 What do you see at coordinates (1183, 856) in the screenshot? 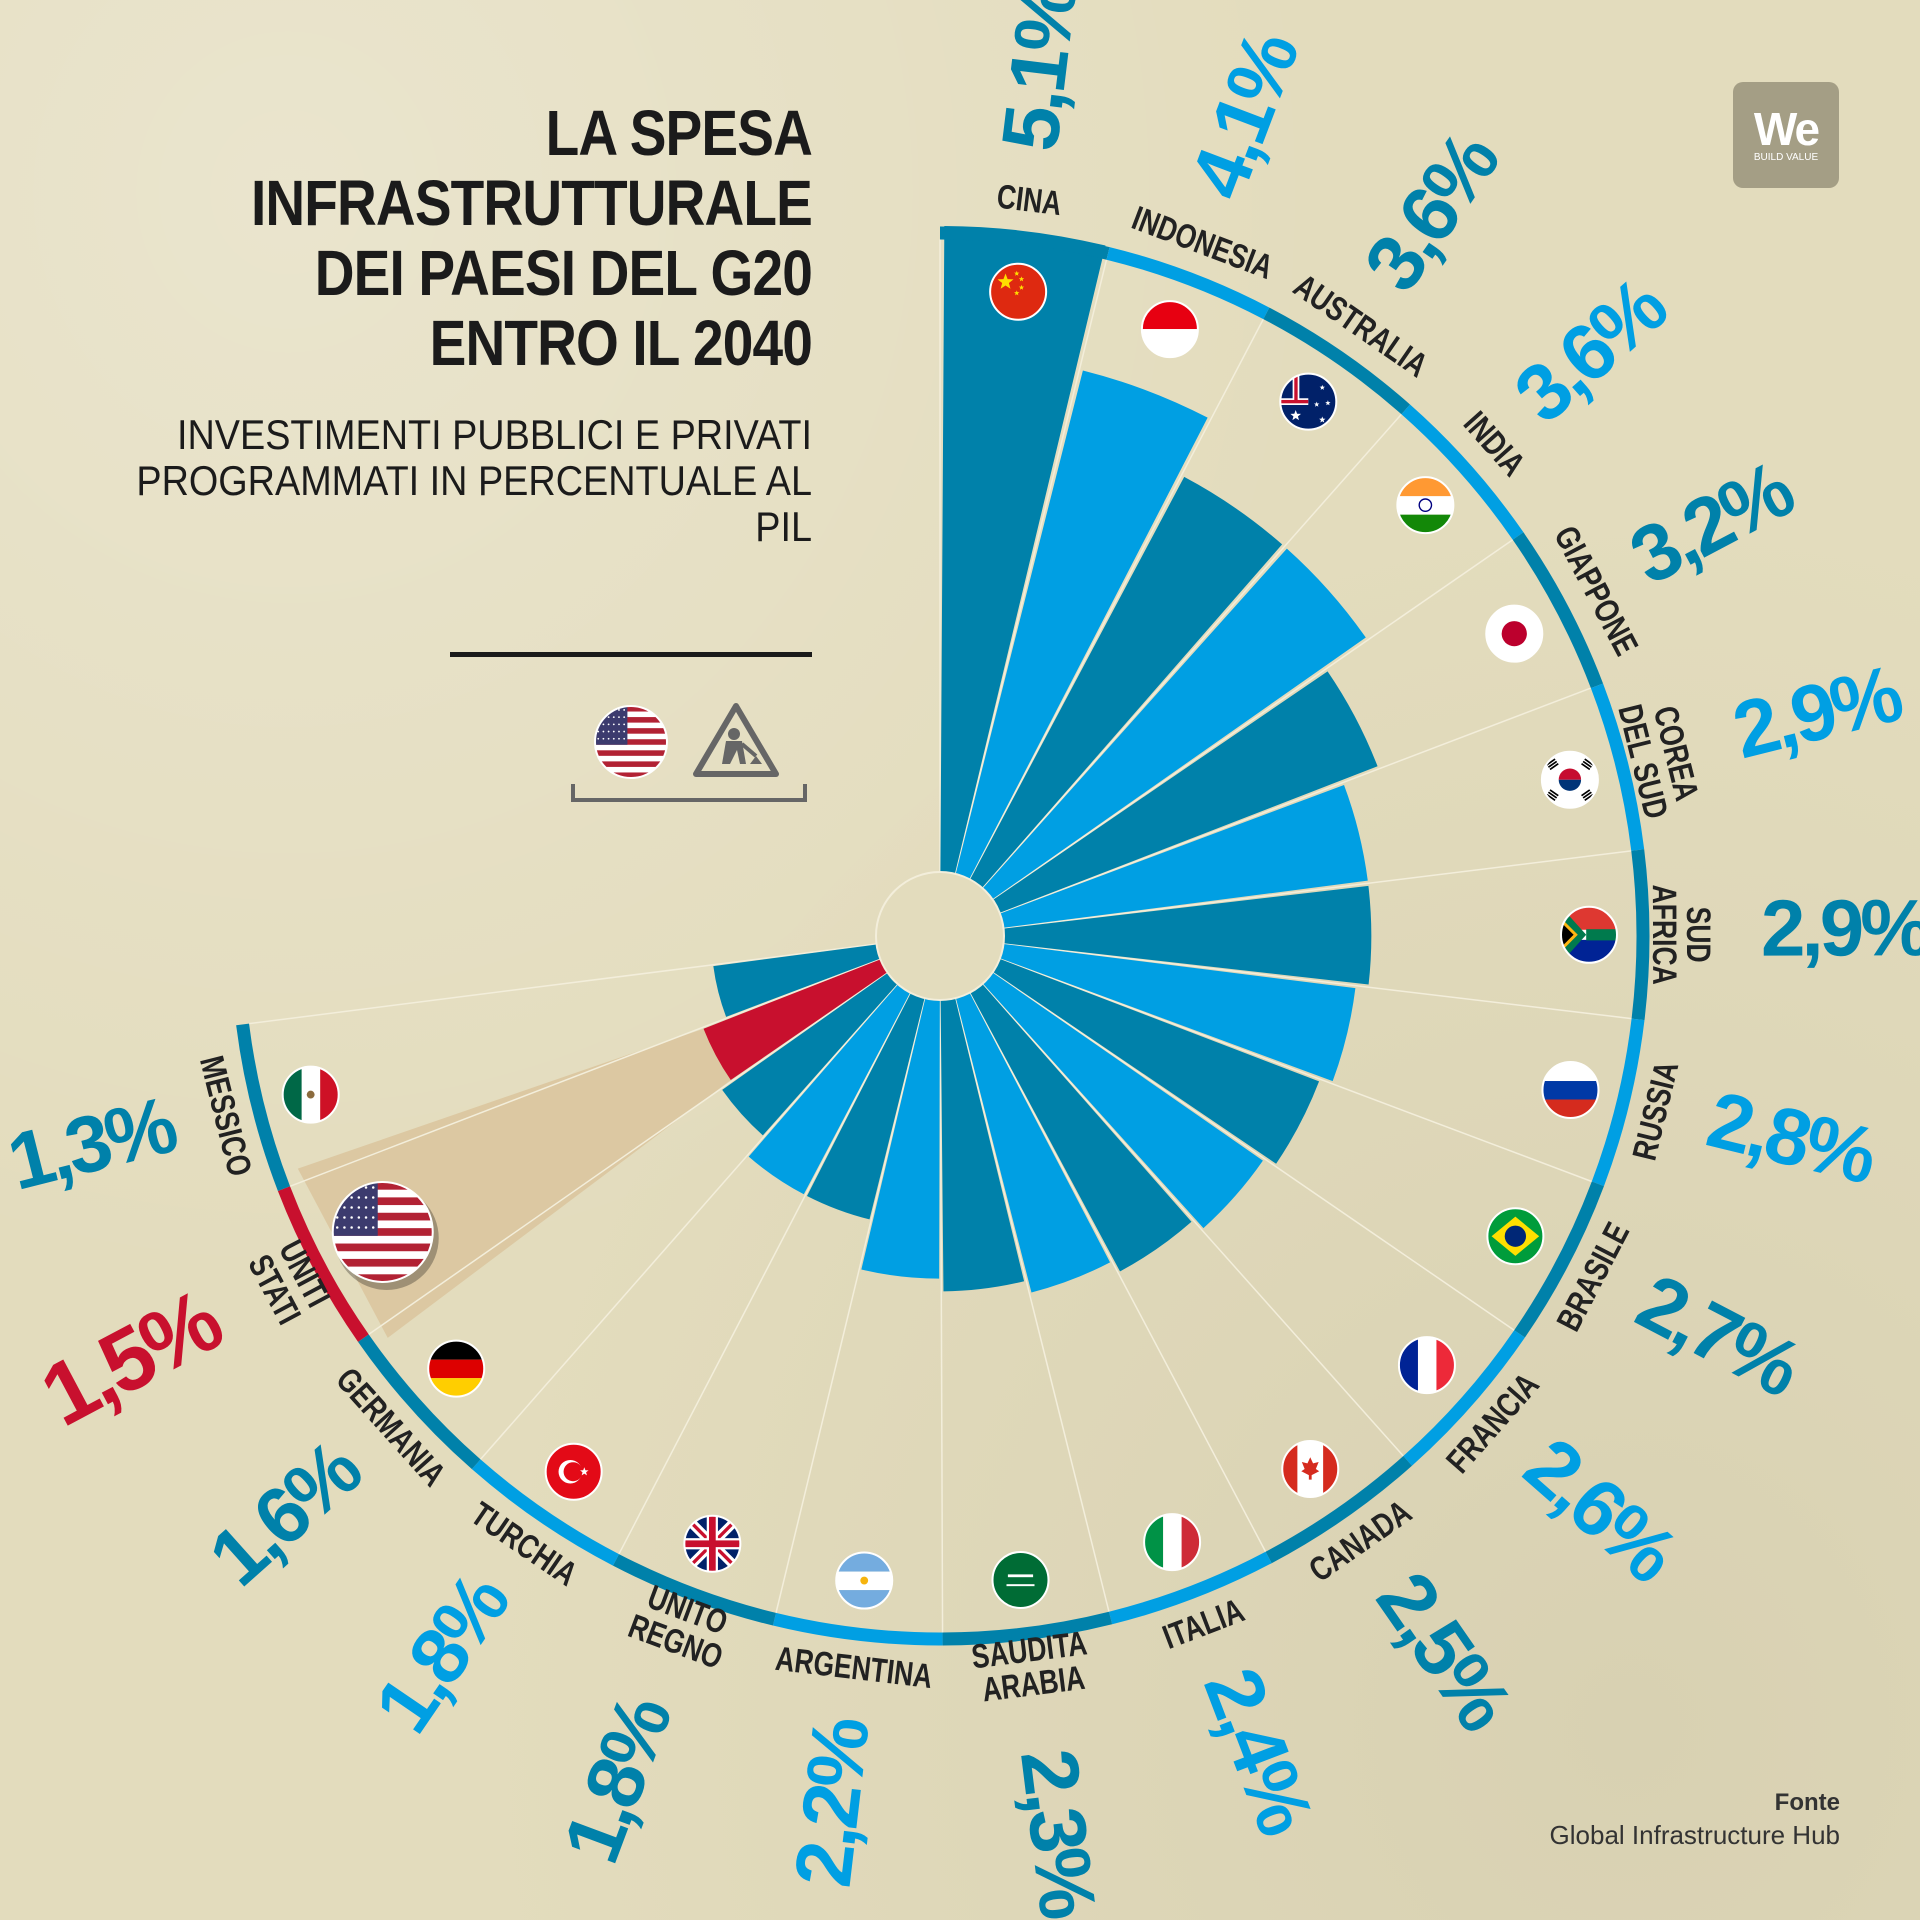
I see `bar-corea-del-sud` at bounding box center [1183, 856].